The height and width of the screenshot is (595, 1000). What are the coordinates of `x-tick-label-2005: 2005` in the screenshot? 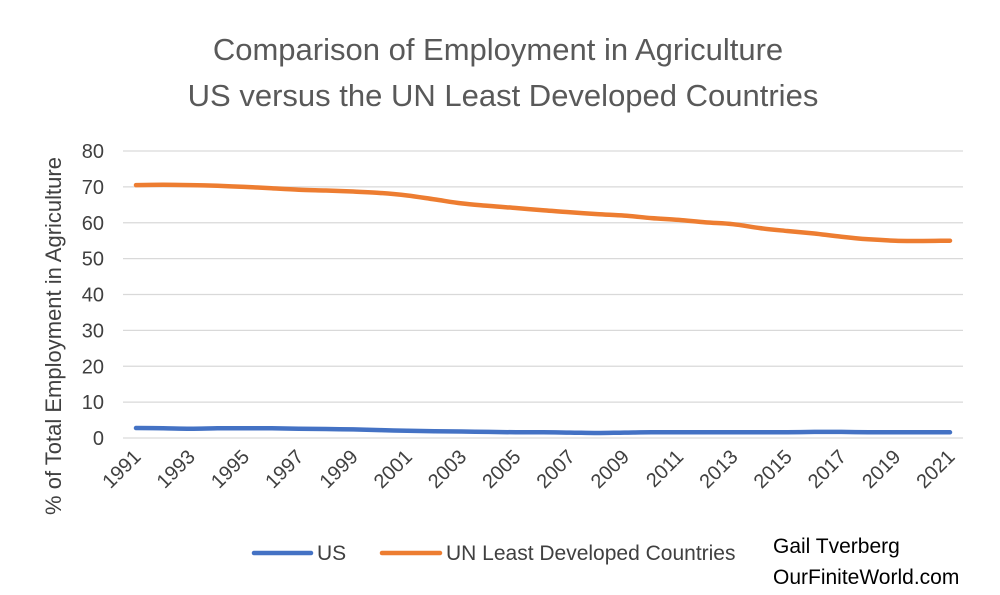 It's located at (501, 469).